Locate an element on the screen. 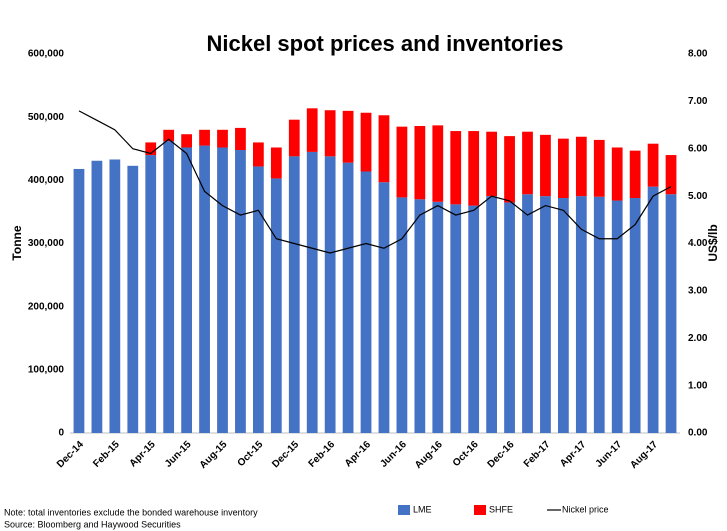 This screenshot has width=727, height=531. x-tick-label: Apr-16 is located at coordinates (358, 454).